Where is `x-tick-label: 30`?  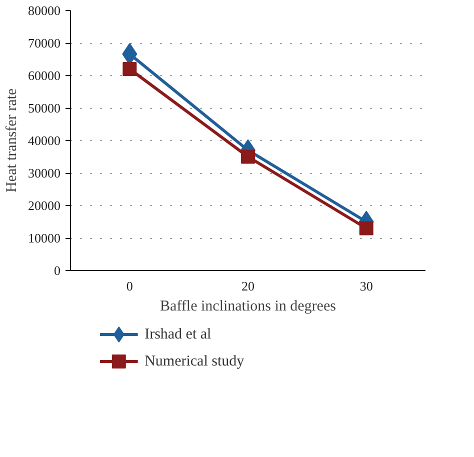 x-tick-label: 30 is located at coordinates (366, 286).